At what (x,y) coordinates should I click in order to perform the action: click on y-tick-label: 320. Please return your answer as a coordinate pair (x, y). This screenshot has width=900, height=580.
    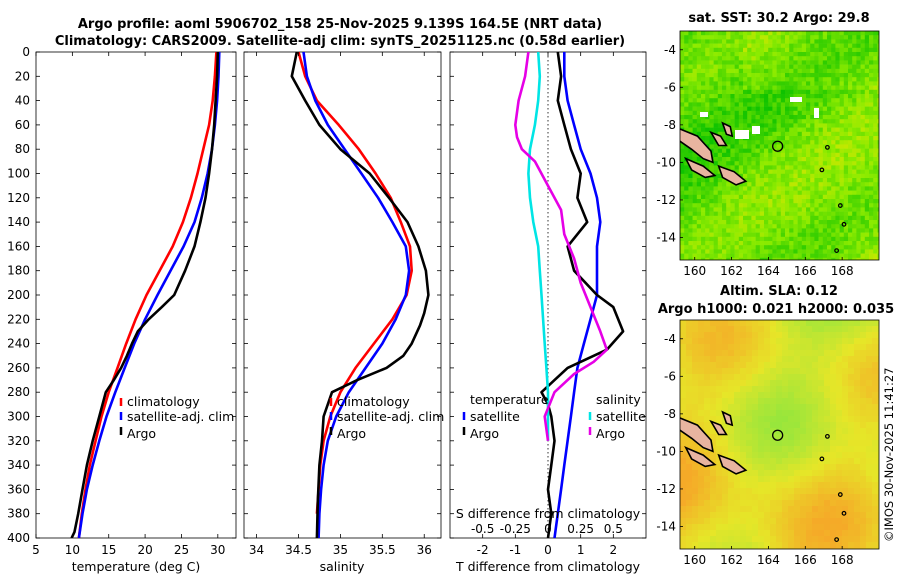
    Looking at the image, I should click on (18, 441).